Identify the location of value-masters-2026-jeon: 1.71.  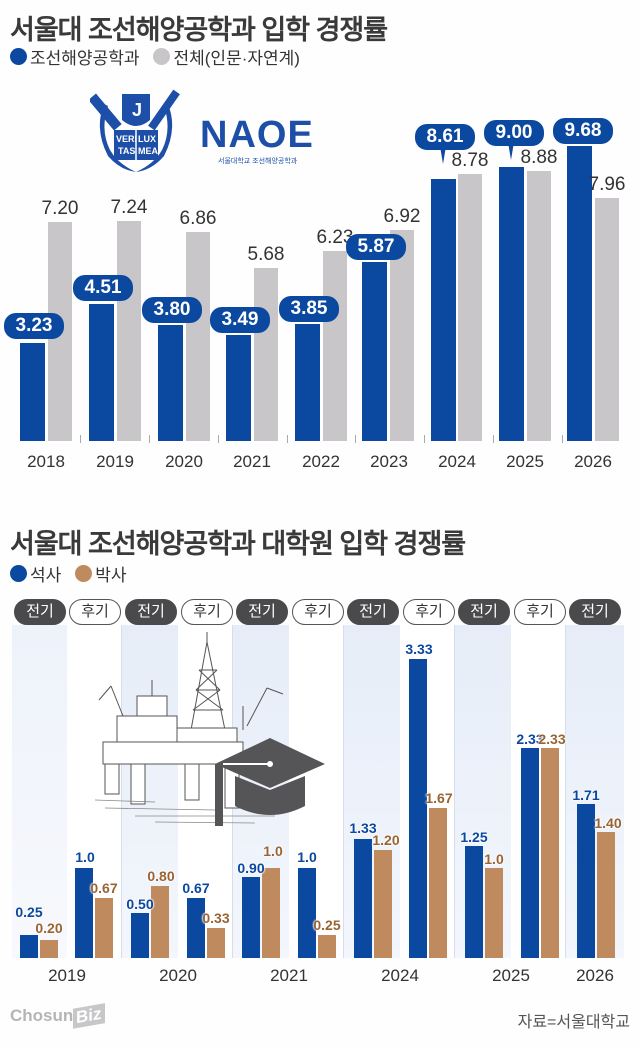
(586, 795).